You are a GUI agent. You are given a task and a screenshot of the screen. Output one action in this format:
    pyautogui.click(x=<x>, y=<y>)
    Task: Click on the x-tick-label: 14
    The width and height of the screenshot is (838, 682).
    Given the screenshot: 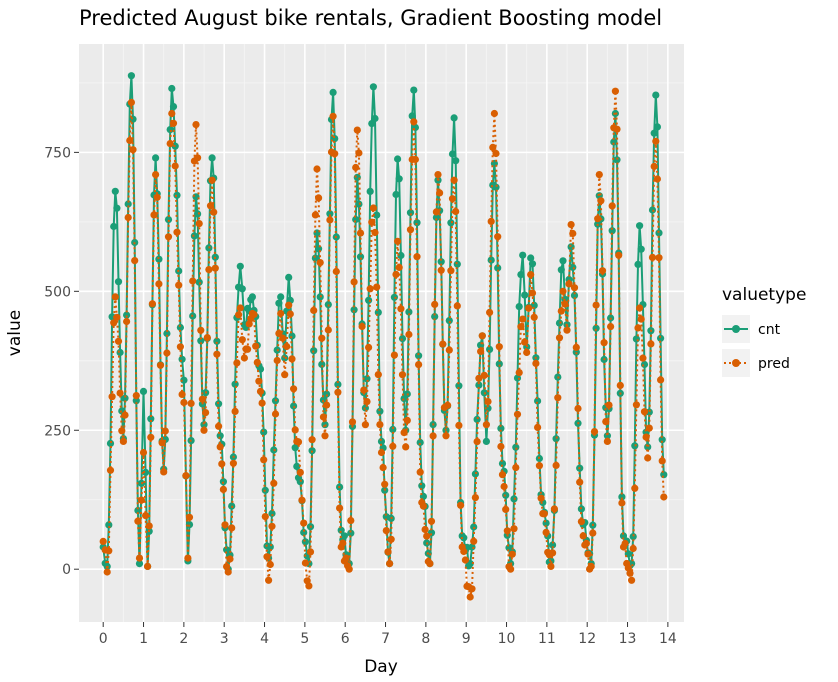 What is the action you would take?
    pyautogui.click(x=668, y=639)
    